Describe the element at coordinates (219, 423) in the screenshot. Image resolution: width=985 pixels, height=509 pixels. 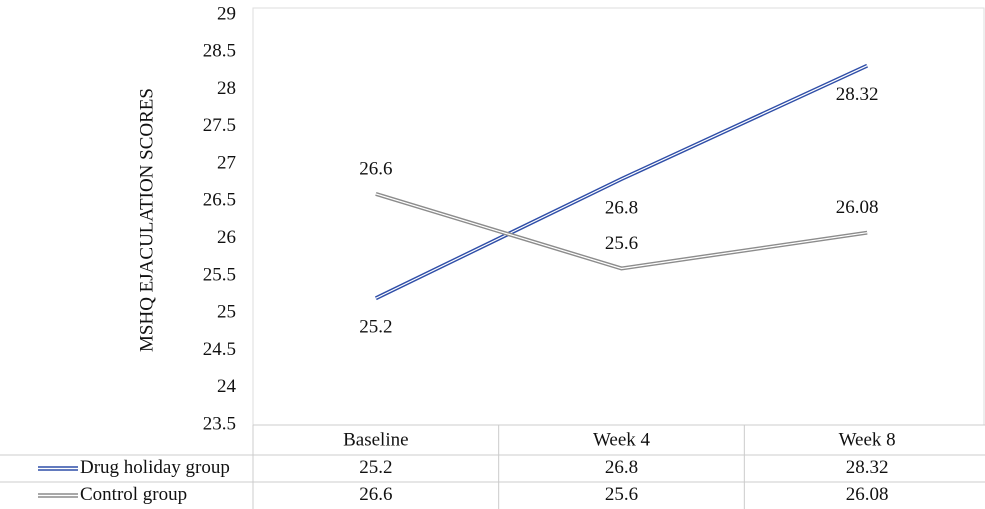
I see `y-tick-label: 23.5` at that location.